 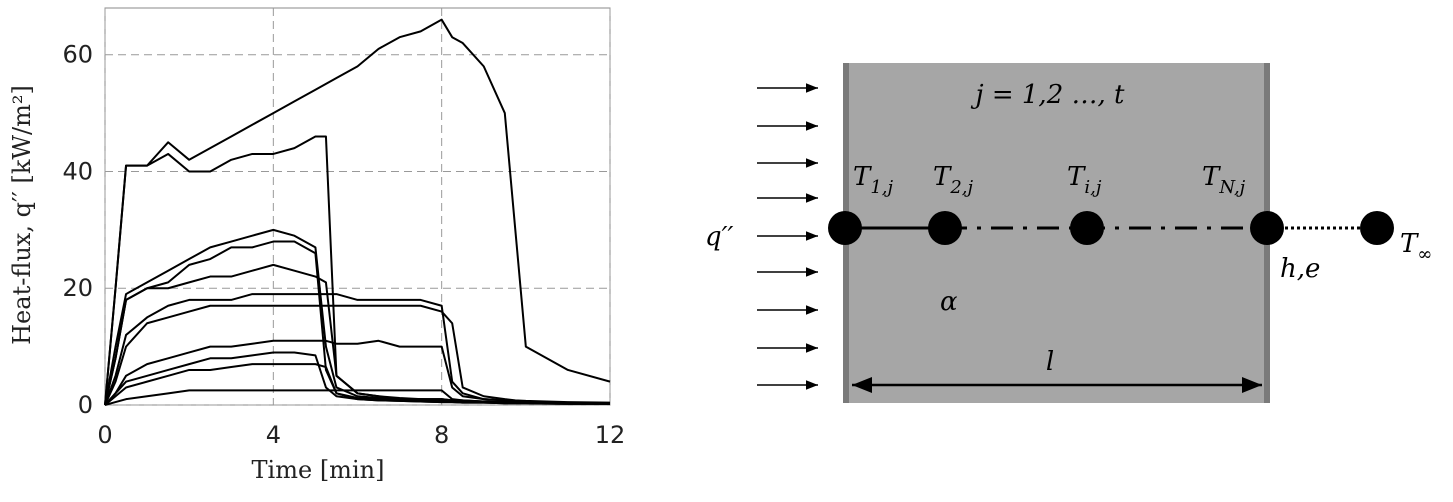 I want to click on y-tick-label: 40, so click(x=77, y=171).